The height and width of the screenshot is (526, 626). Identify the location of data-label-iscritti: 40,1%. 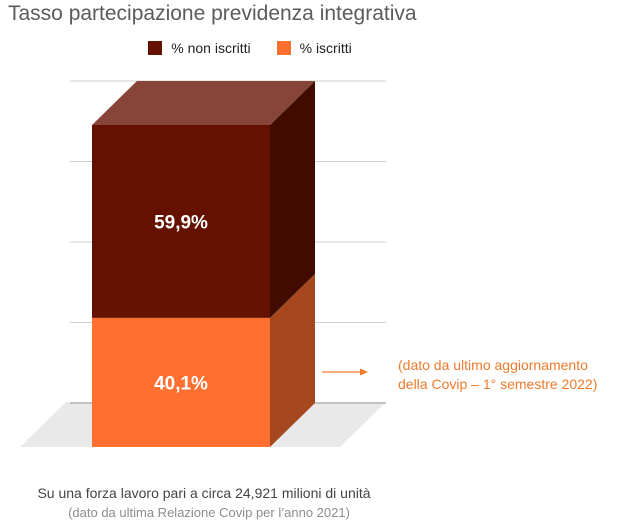
(181, 383).